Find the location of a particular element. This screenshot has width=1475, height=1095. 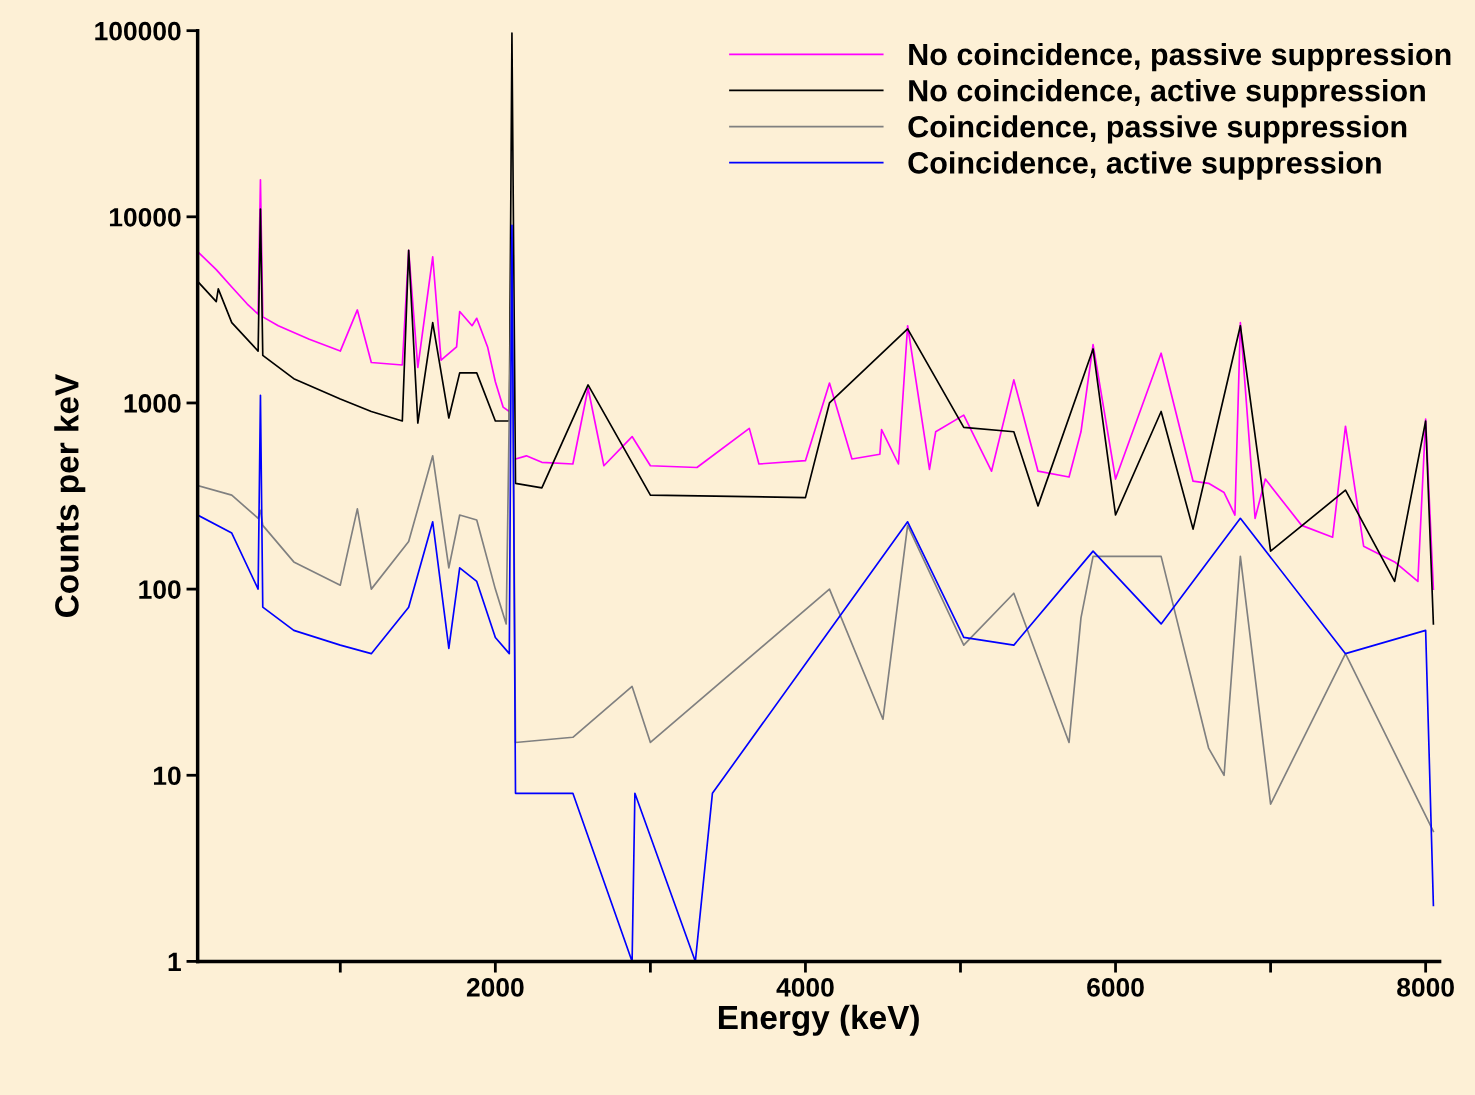

legend-label: Coincidence, passive suppression is located at coordinates (1157, 129).